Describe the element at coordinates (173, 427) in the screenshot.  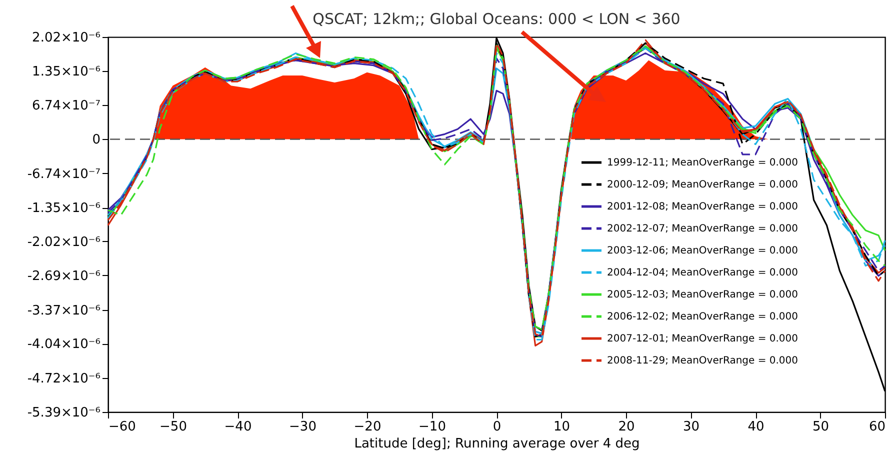
I see `x-tick-label: −50` at that location.